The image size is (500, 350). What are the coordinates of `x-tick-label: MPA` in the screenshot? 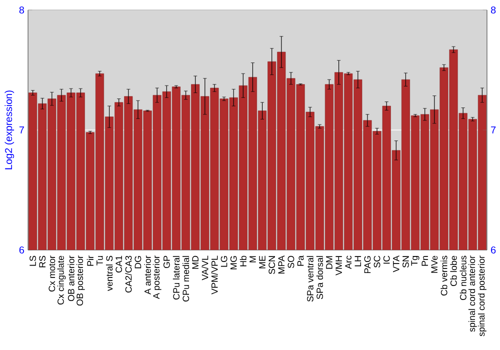 It's located at (281, 264).